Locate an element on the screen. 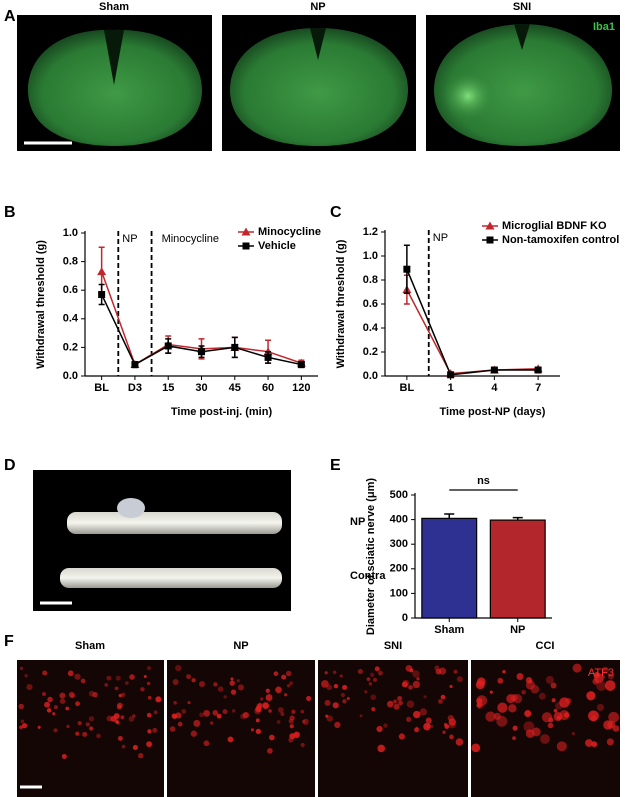 The height and width of the screenshot is (797, 625). y-tick-label: 100 is located at coordinates (399, 593).